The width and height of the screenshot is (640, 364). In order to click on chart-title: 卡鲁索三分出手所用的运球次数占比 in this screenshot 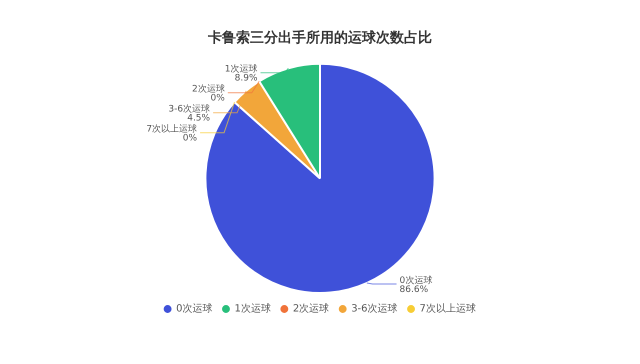, I will do `click(319, 37)`.